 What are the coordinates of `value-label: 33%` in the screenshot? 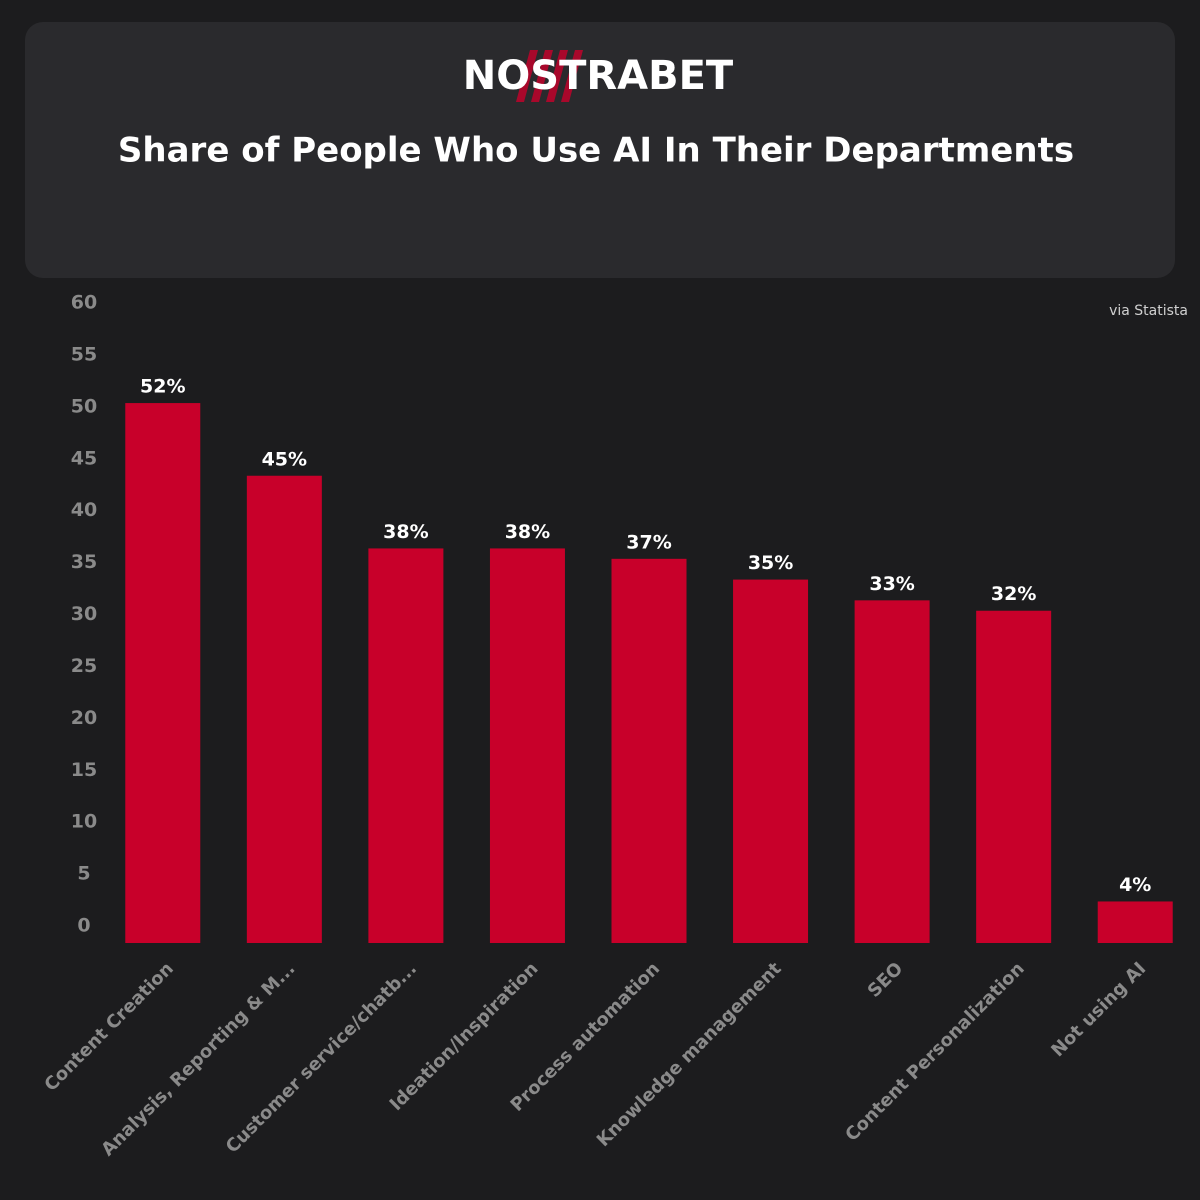 It's located at (891, 584).